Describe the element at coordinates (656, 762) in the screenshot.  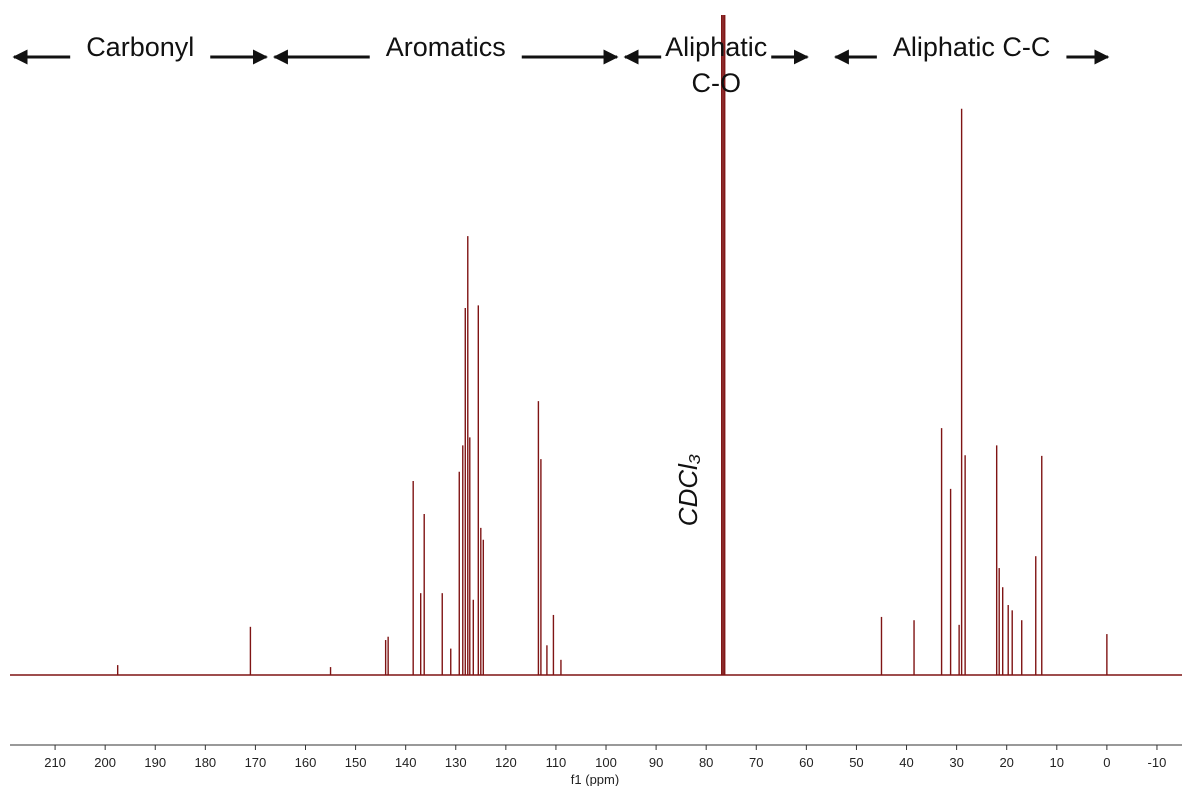
I see `x-tick-label: 90` at that location.